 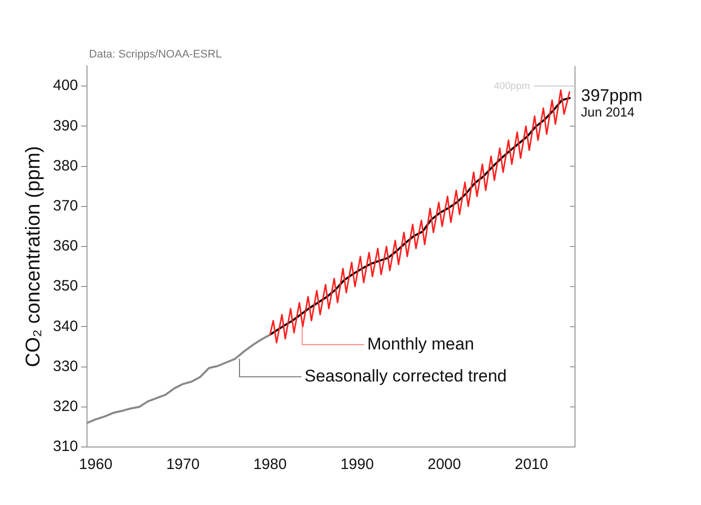 I want to click on text: Data: Scripps/NOAA-ESRL, so click(x=155, y=54).